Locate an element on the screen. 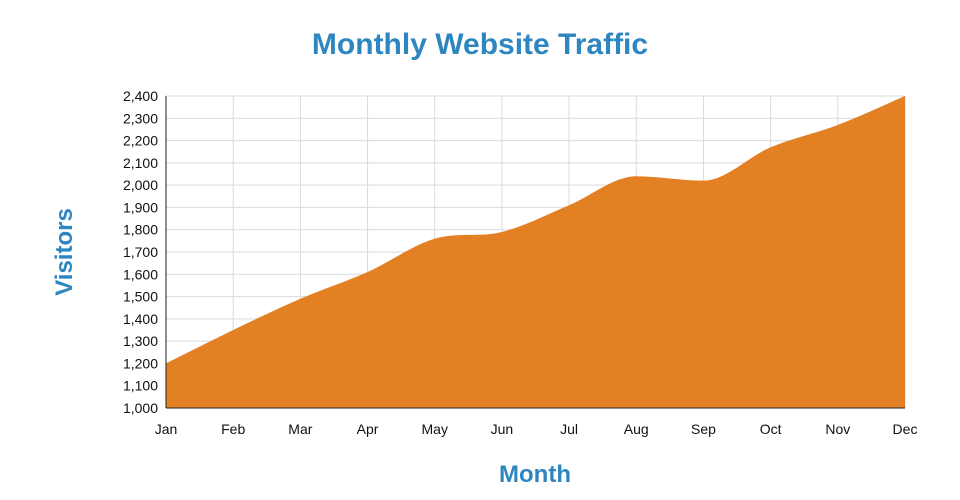 This screenshot has width=960, height=500. y-axis-title: Visitors is located at coordinates (64, 252).